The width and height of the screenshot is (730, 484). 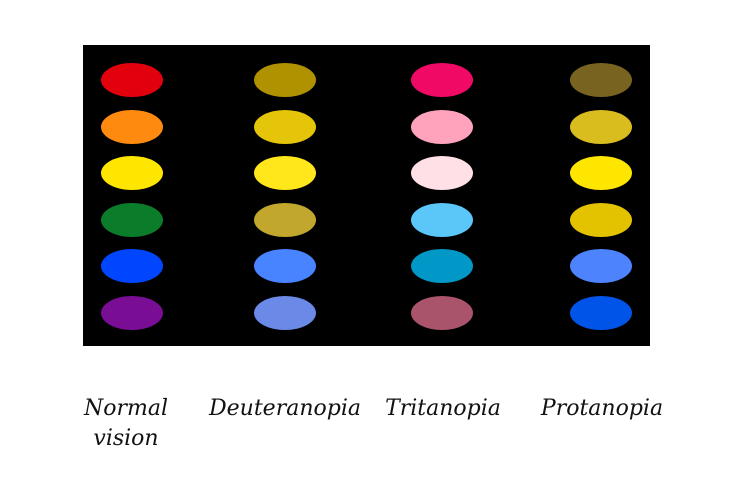 I want to click on column-label-line: Normal, so click(x=126, y=408).